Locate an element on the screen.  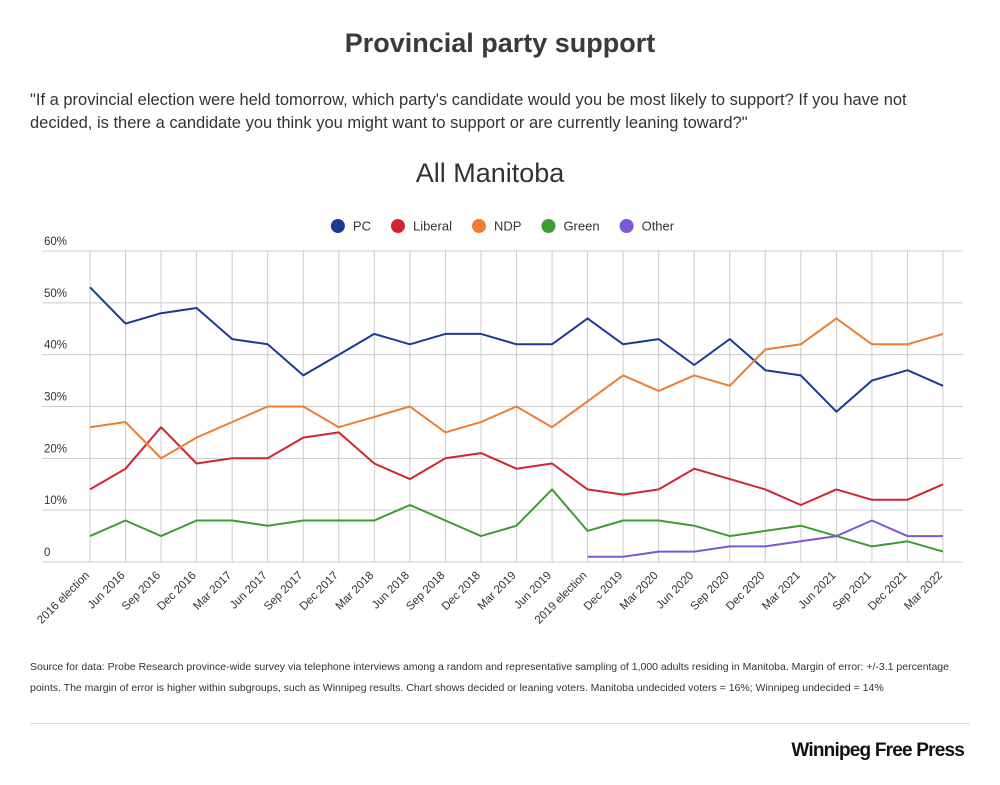
x-tick-label: Dec 2016 is located at coordinates (176, 591).